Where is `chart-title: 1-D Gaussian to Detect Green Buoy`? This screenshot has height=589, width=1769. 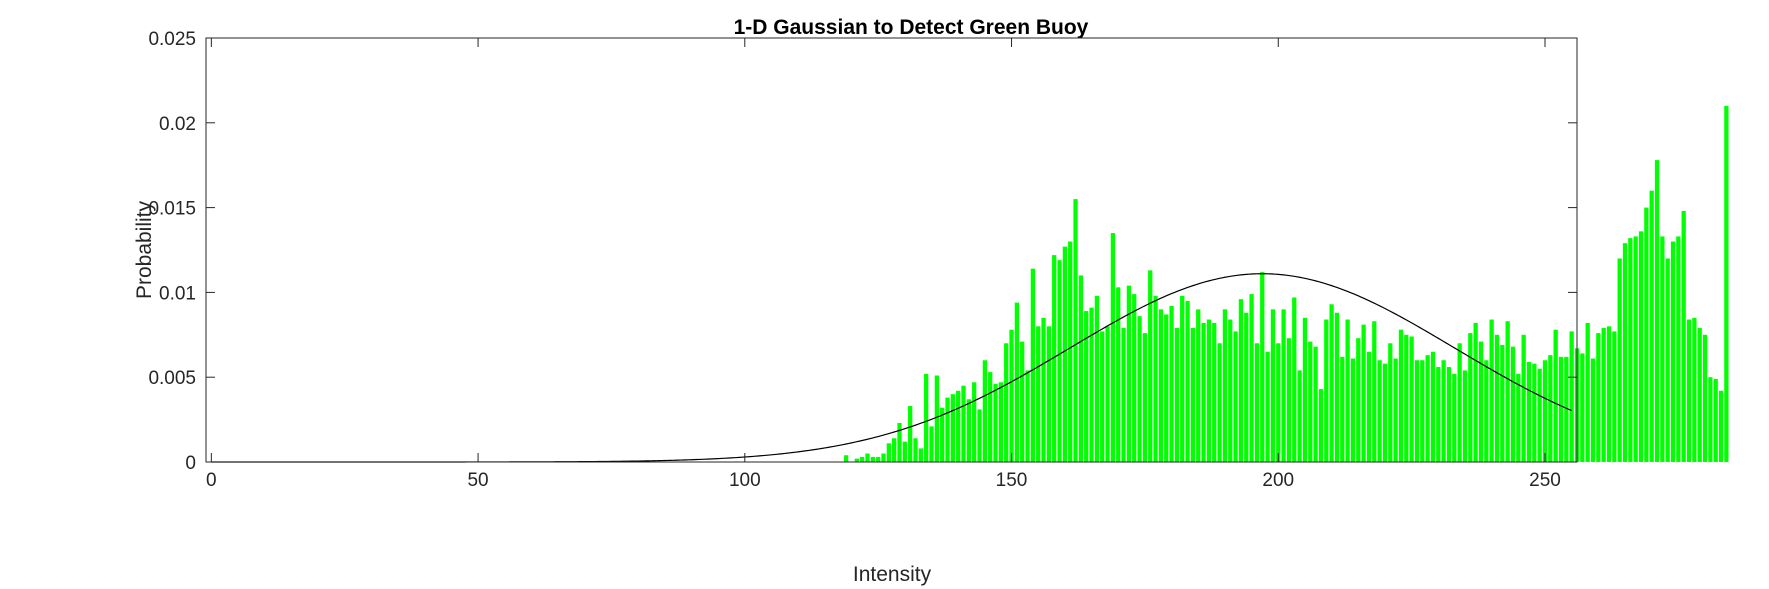 chart-title: 1-D Gaussian to Detect Green Buoy is located at coordinates (911, 27).